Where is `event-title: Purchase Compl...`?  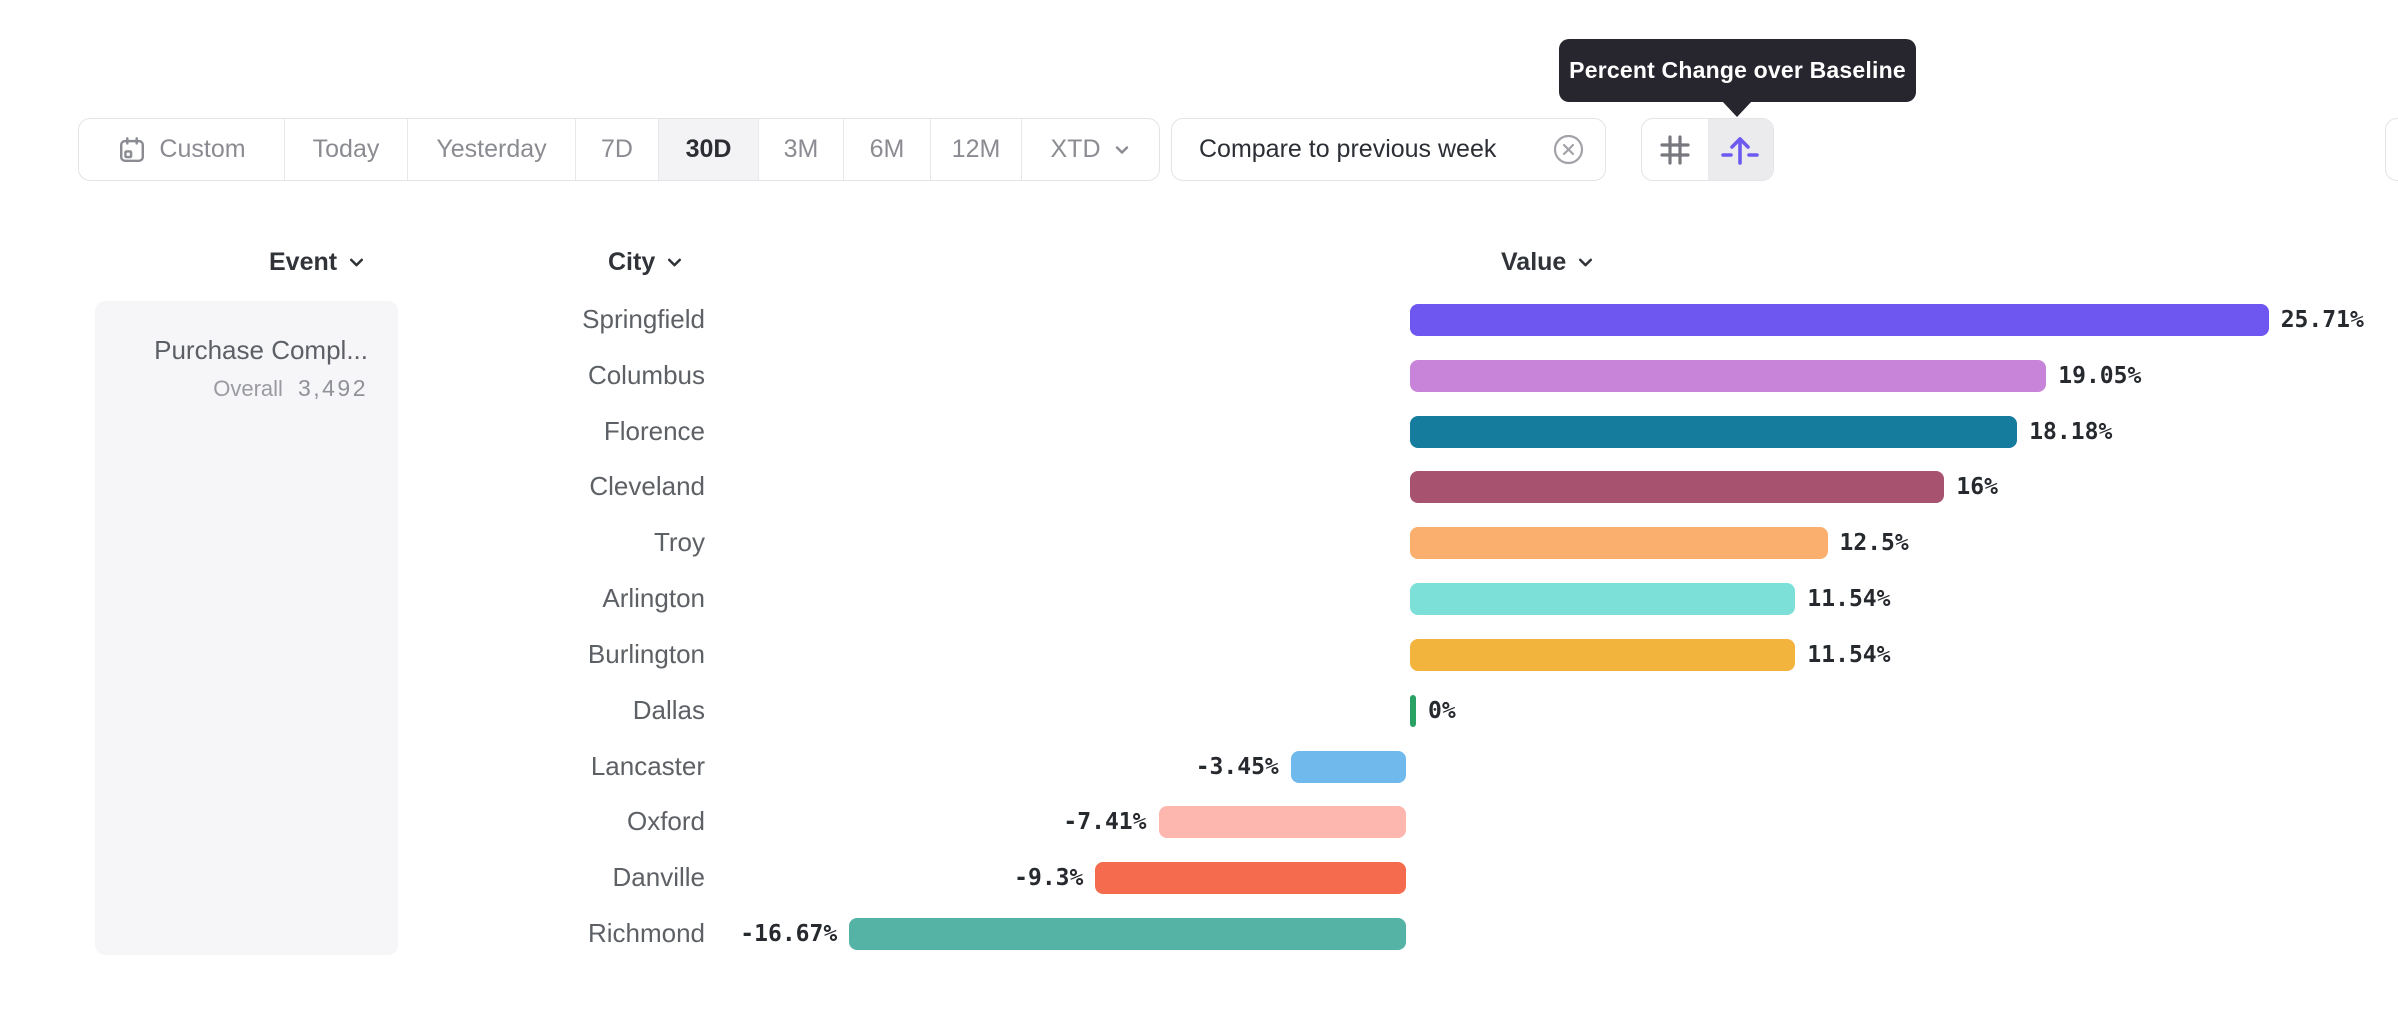
event-title: Purchase Compl... is located at coordinates (261, 350).